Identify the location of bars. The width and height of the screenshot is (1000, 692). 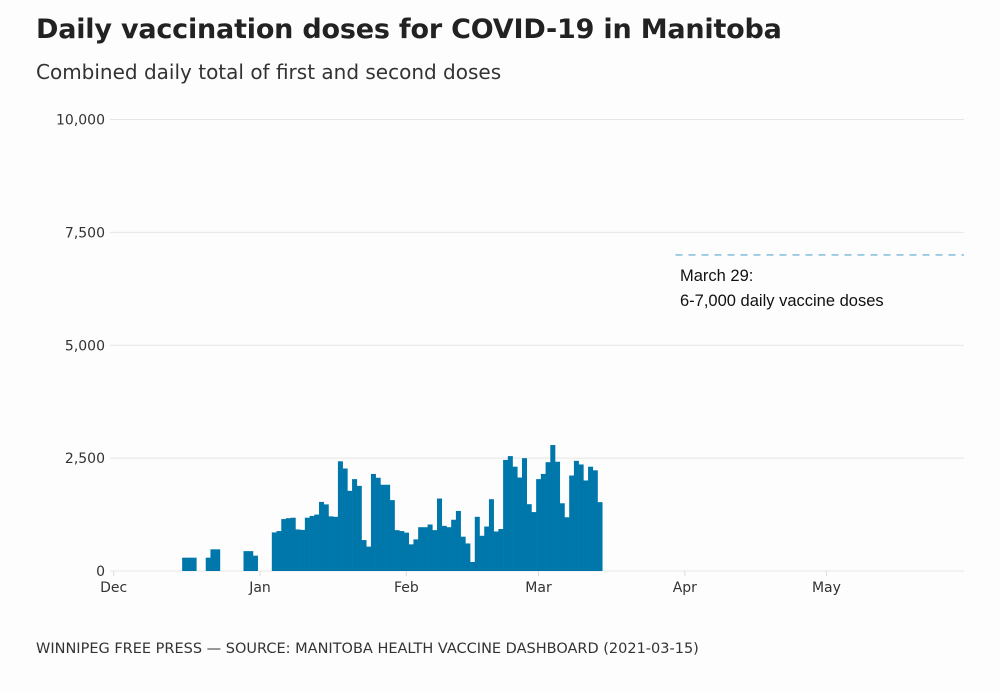
(392, 508).